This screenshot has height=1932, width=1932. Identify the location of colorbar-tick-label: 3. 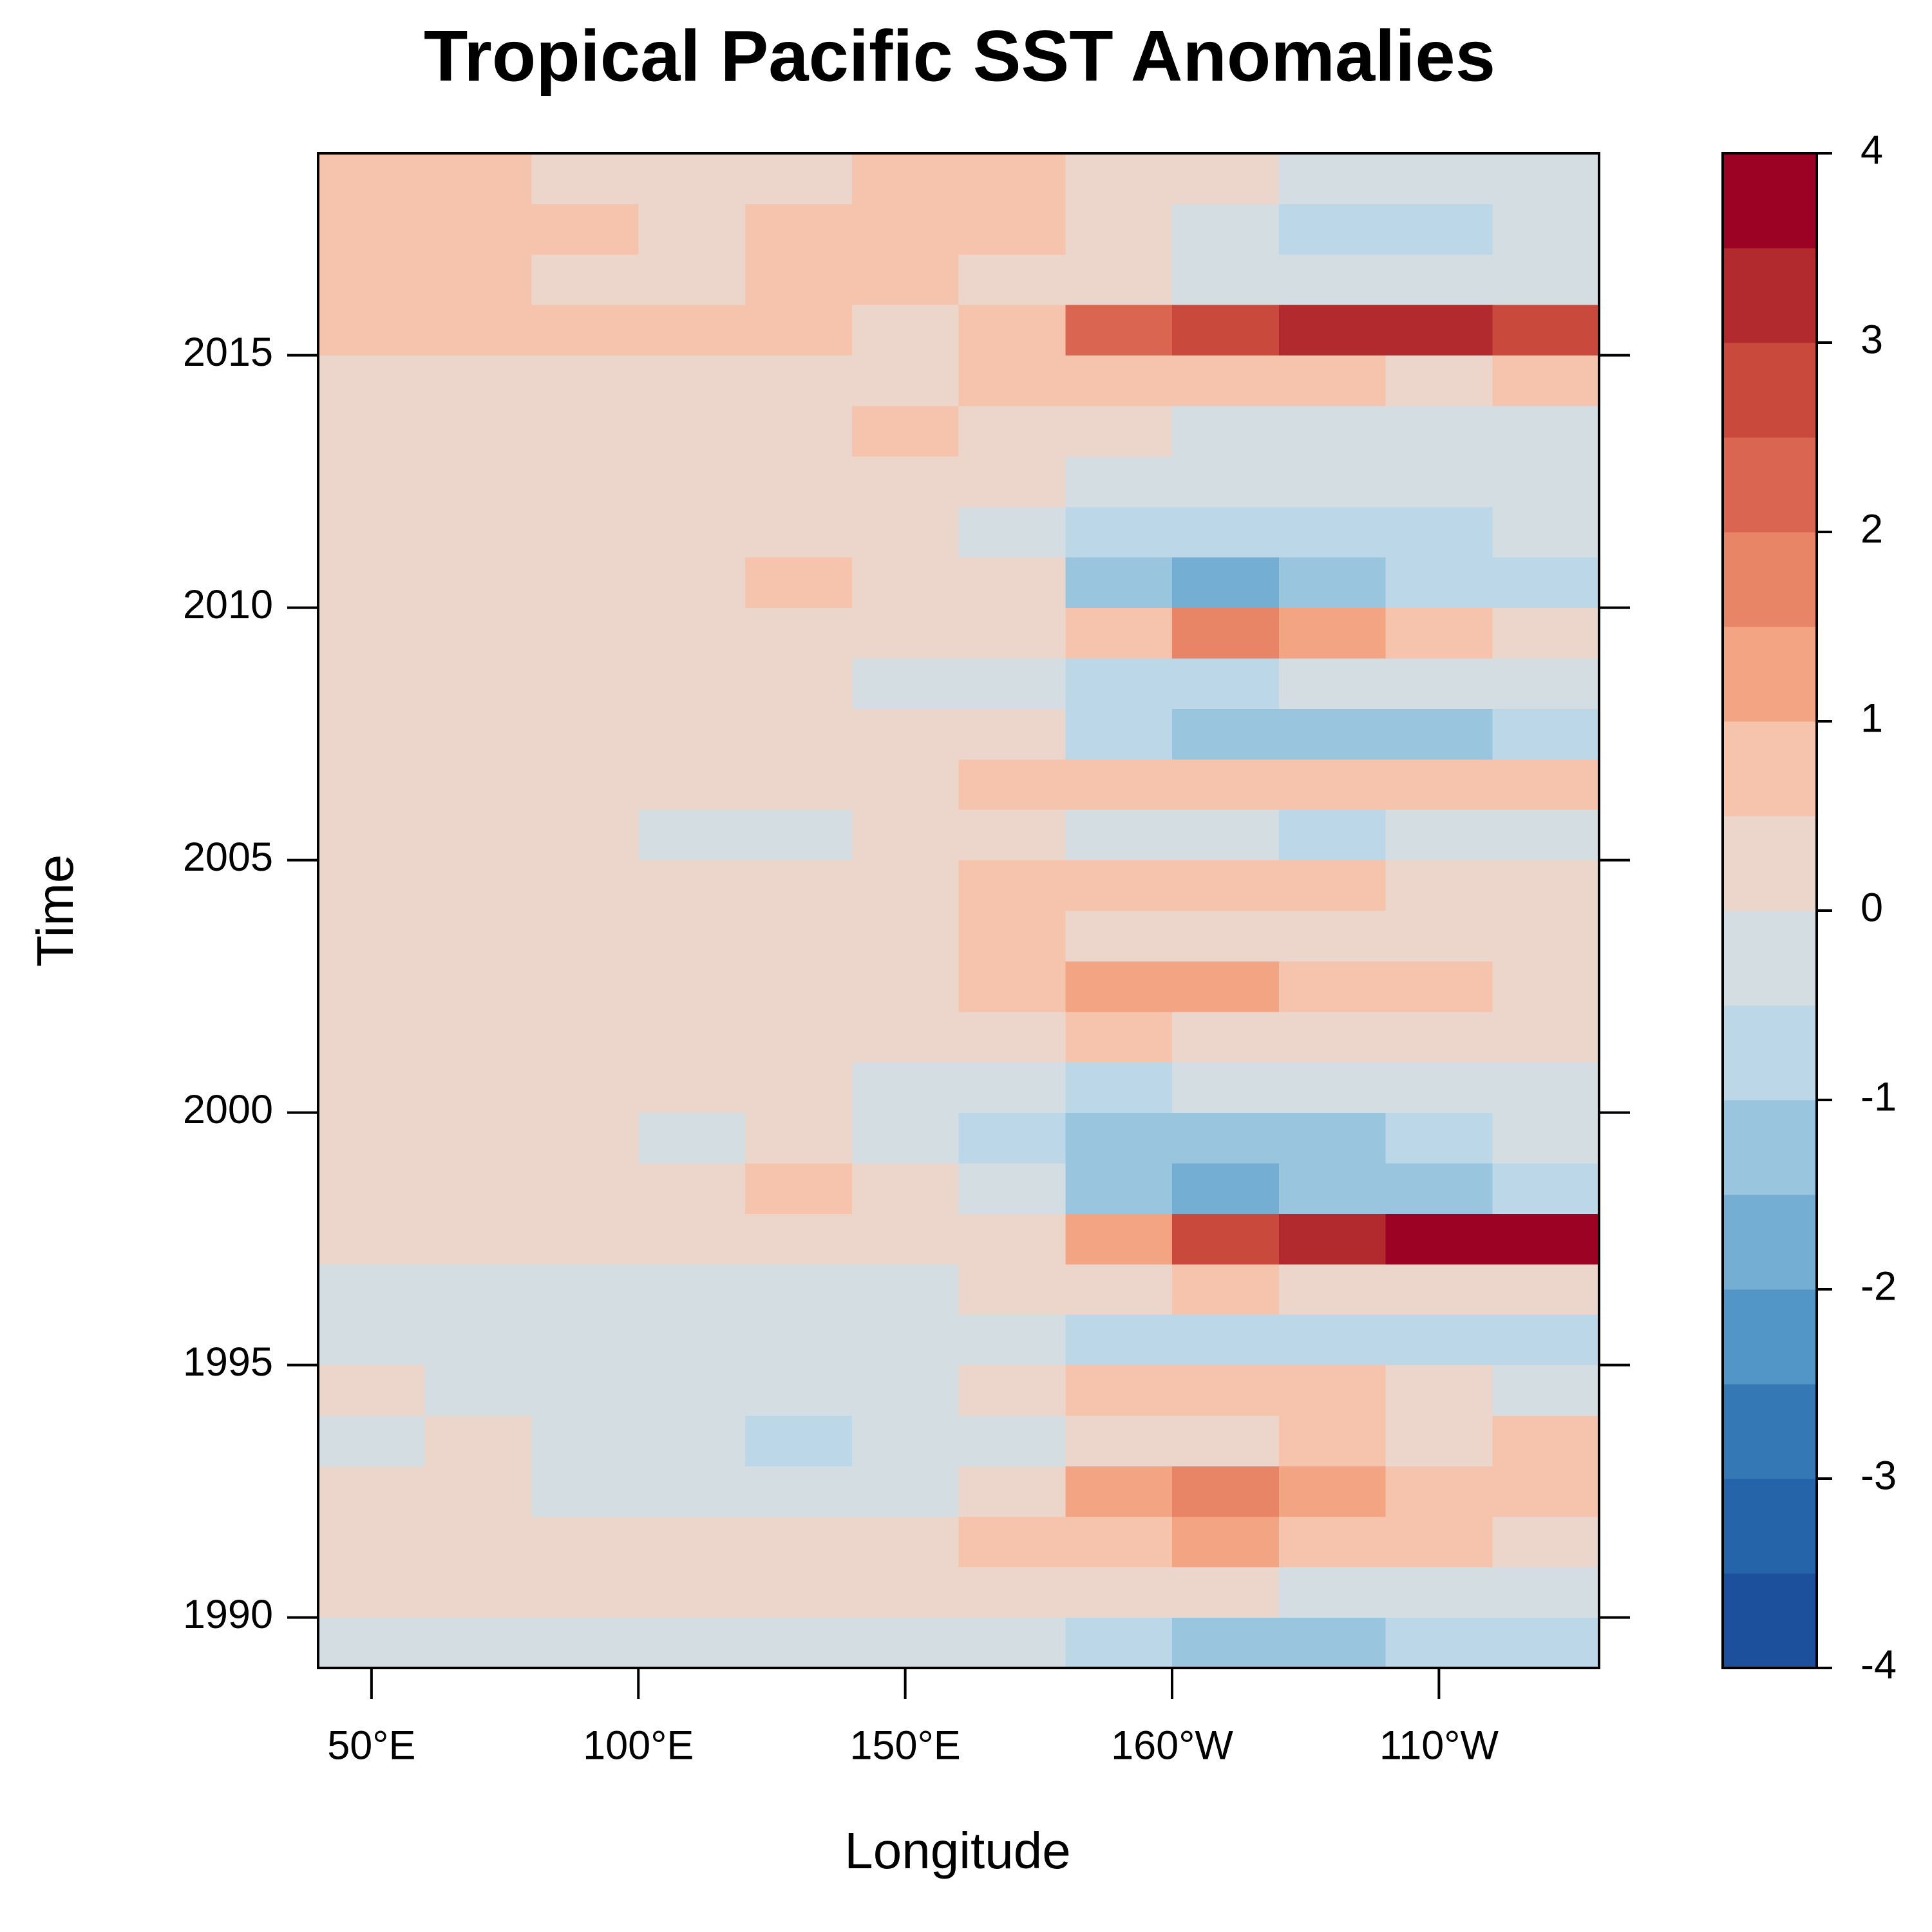
(1872, 340).